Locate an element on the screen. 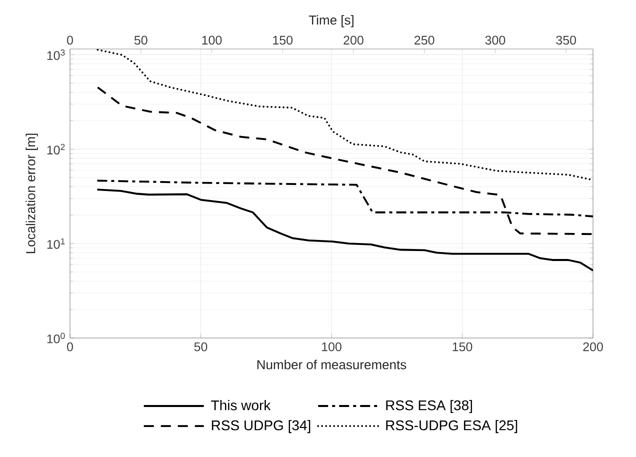 This screenshot has height=457, width=636. legend-label: This work is located at coordinates (241, 405).